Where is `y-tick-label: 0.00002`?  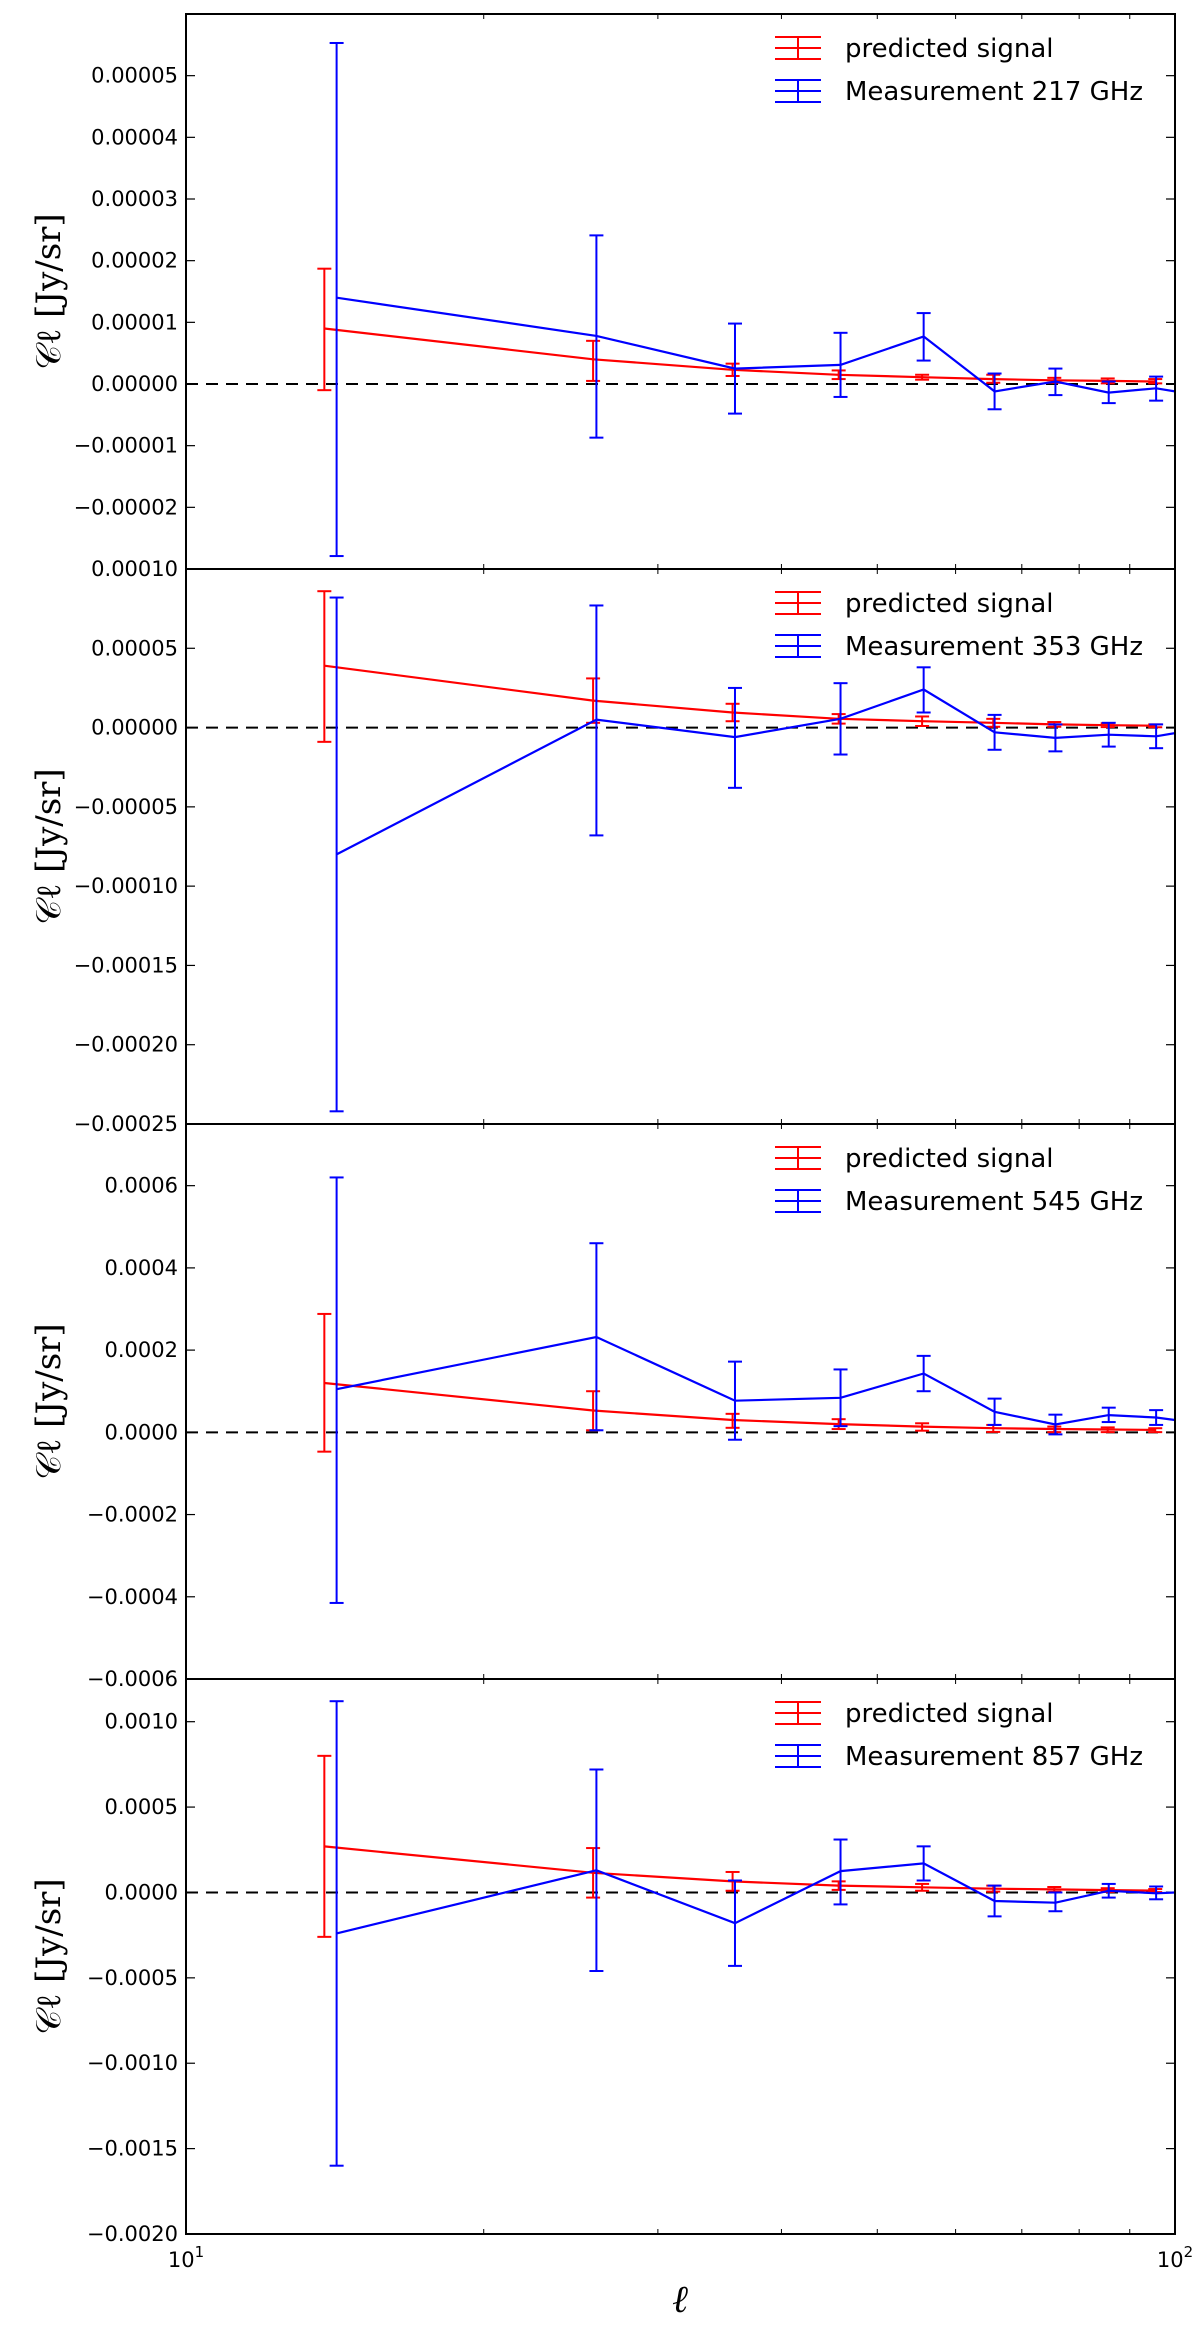 y-tick-label: 0.00002 is located at coordinates (134, 261).